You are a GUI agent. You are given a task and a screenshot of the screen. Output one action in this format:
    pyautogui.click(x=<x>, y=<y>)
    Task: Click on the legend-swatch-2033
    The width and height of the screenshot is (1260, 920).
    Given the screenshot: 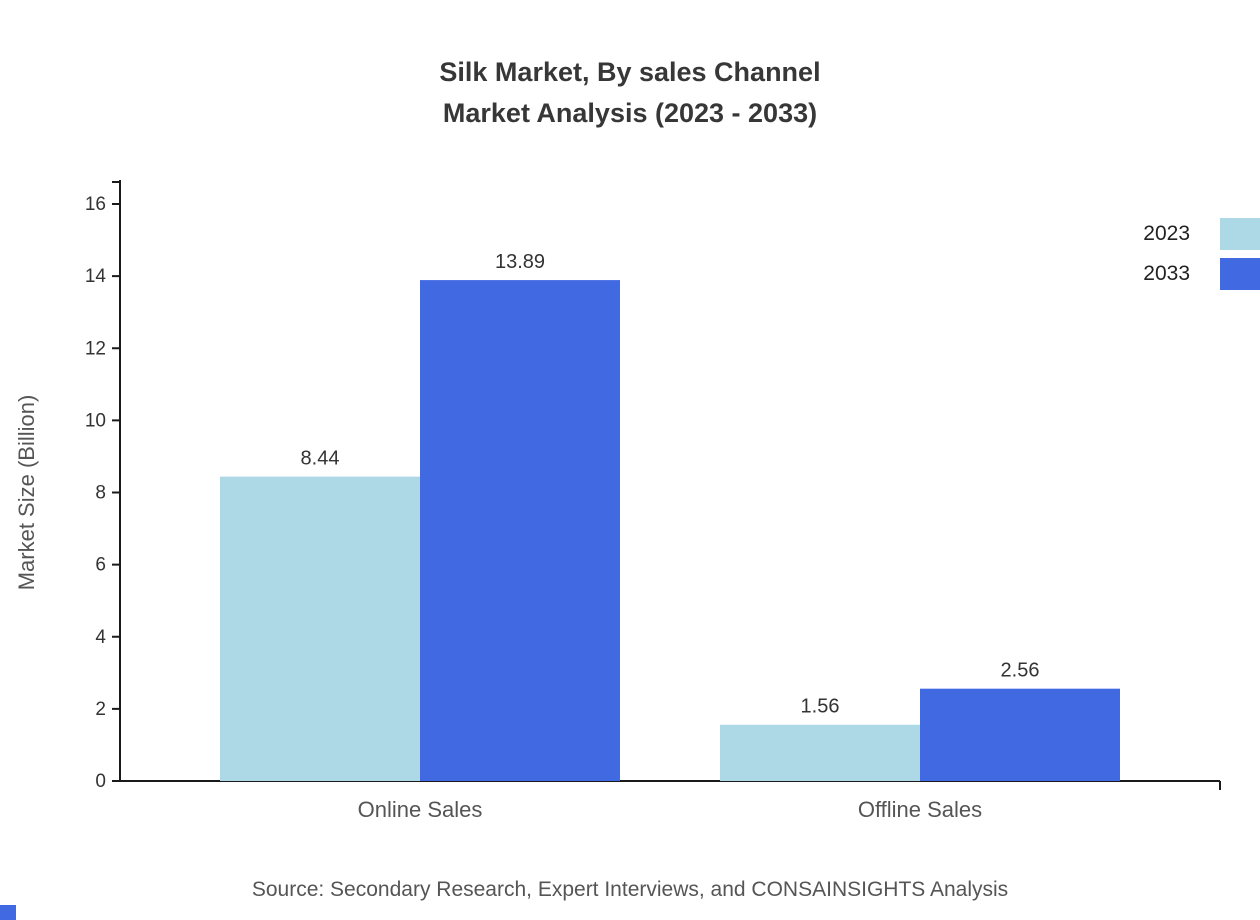 What is the action you would take?
    pyautogui.click(x=1240, y=274)
    